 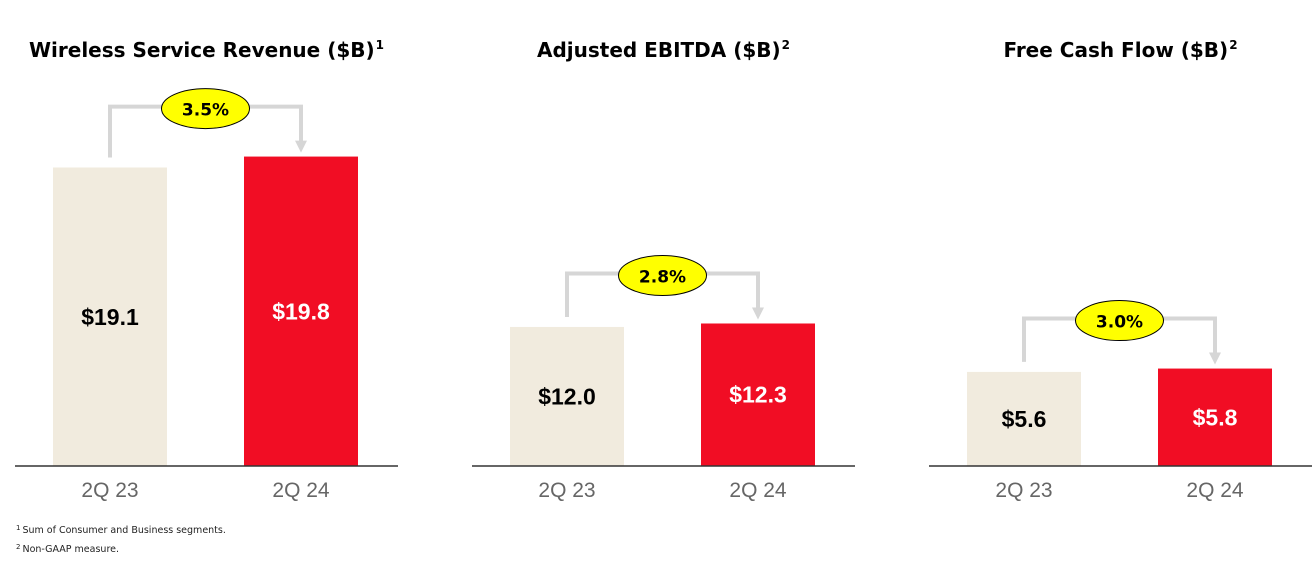 What do you see at coordinates (68, 549) in the screenshot?
I see `footnote-2: 2 Non-GAAP measure.` at bounding box center [68, 549].